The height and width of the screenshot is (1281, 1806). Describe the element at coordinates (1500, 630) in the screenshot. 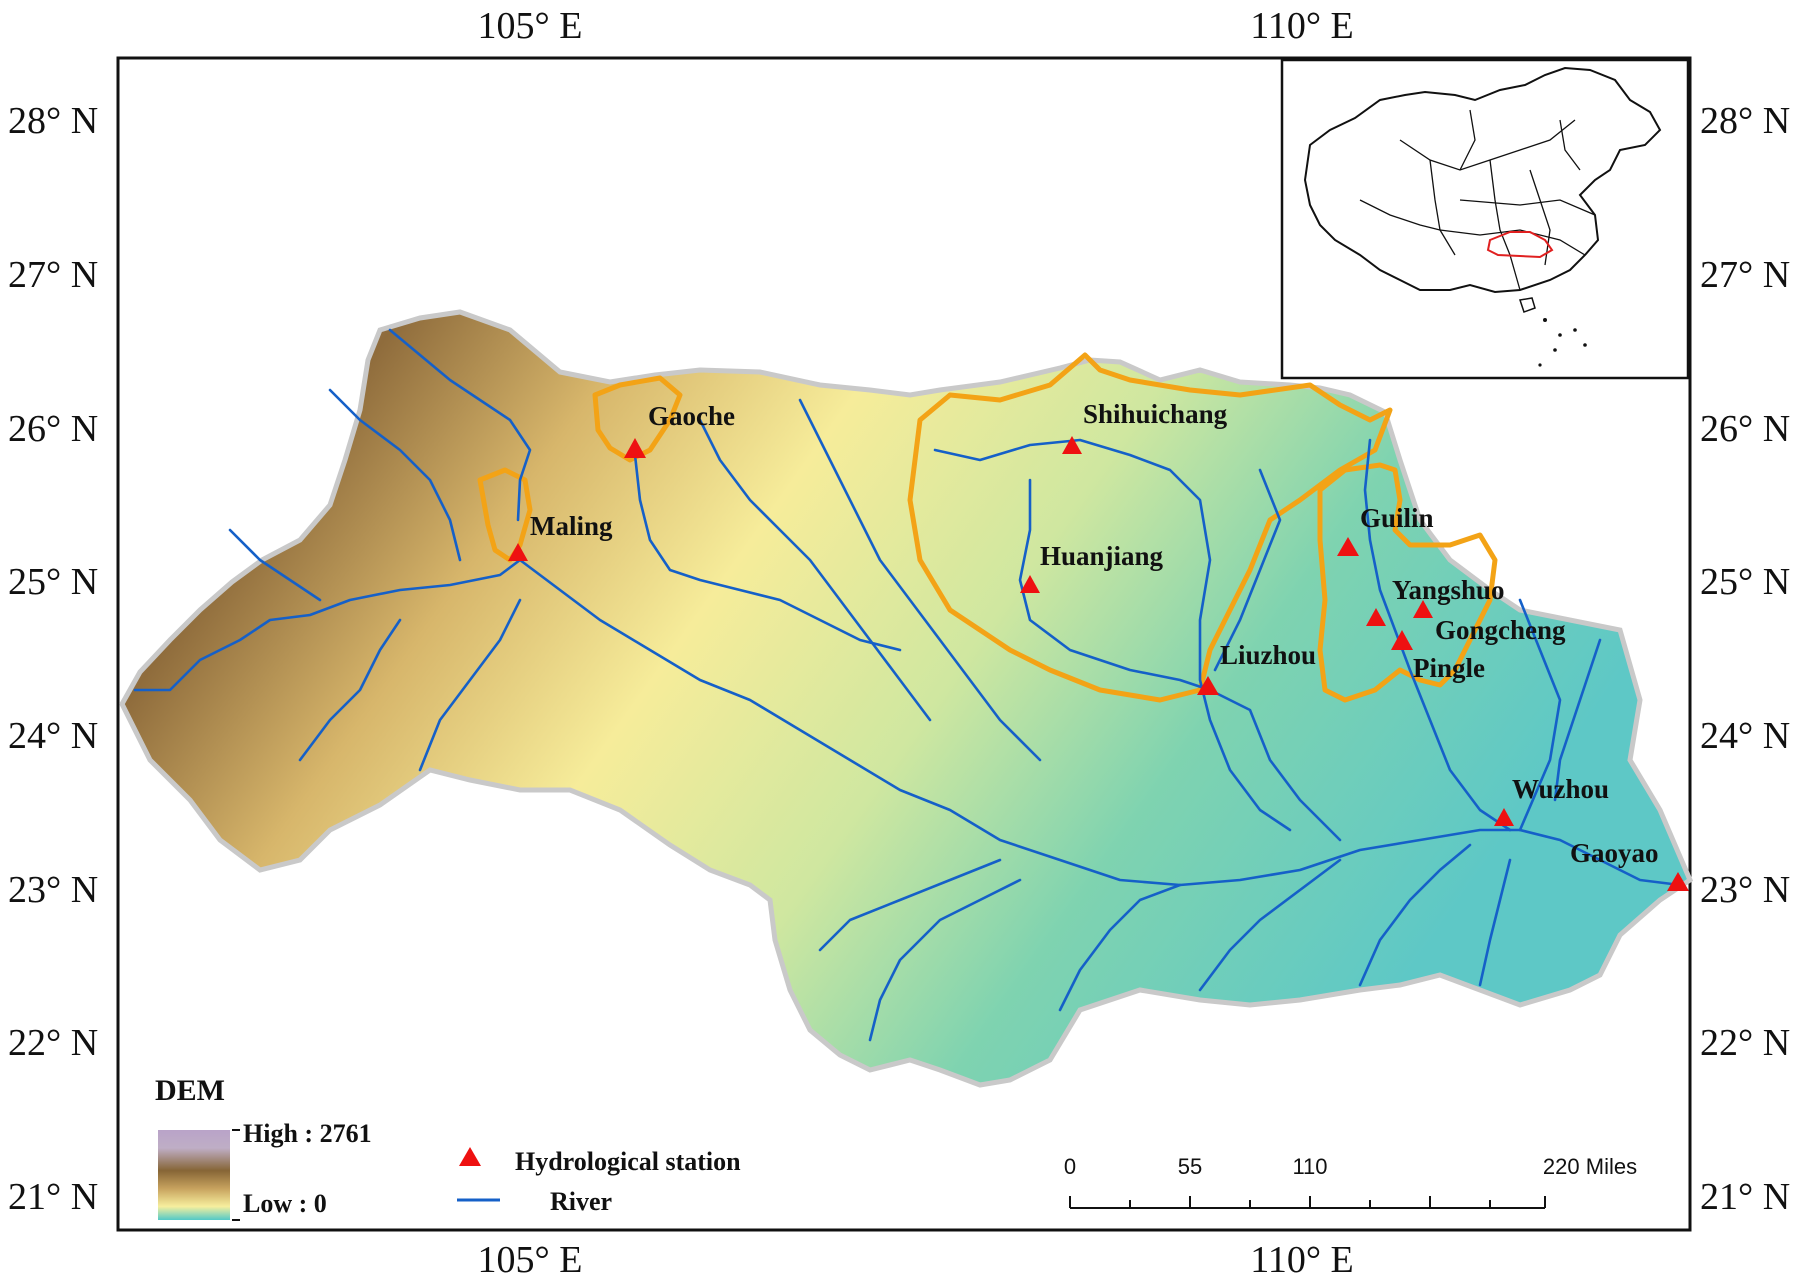

I see `station-label-gongcheng: Gongcheng` at that location.